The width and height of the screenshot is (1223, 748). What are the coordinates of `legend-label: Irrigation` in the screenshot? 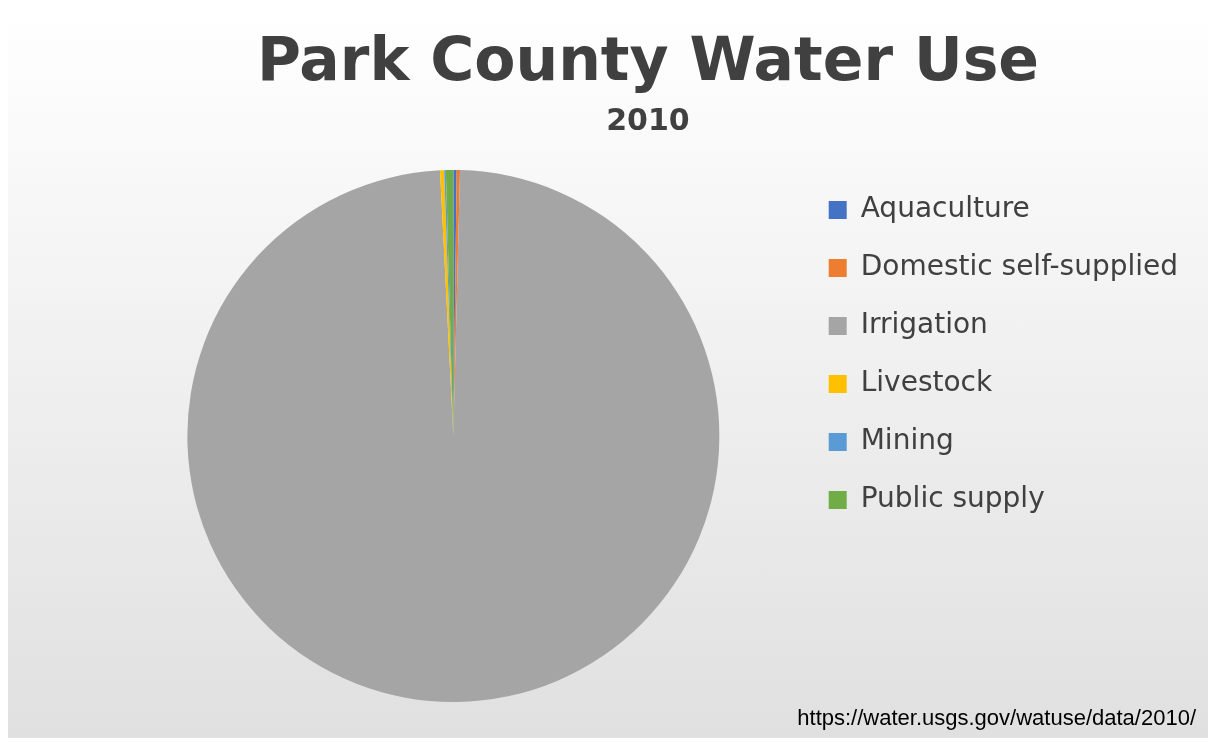 It's located at (924, 324).